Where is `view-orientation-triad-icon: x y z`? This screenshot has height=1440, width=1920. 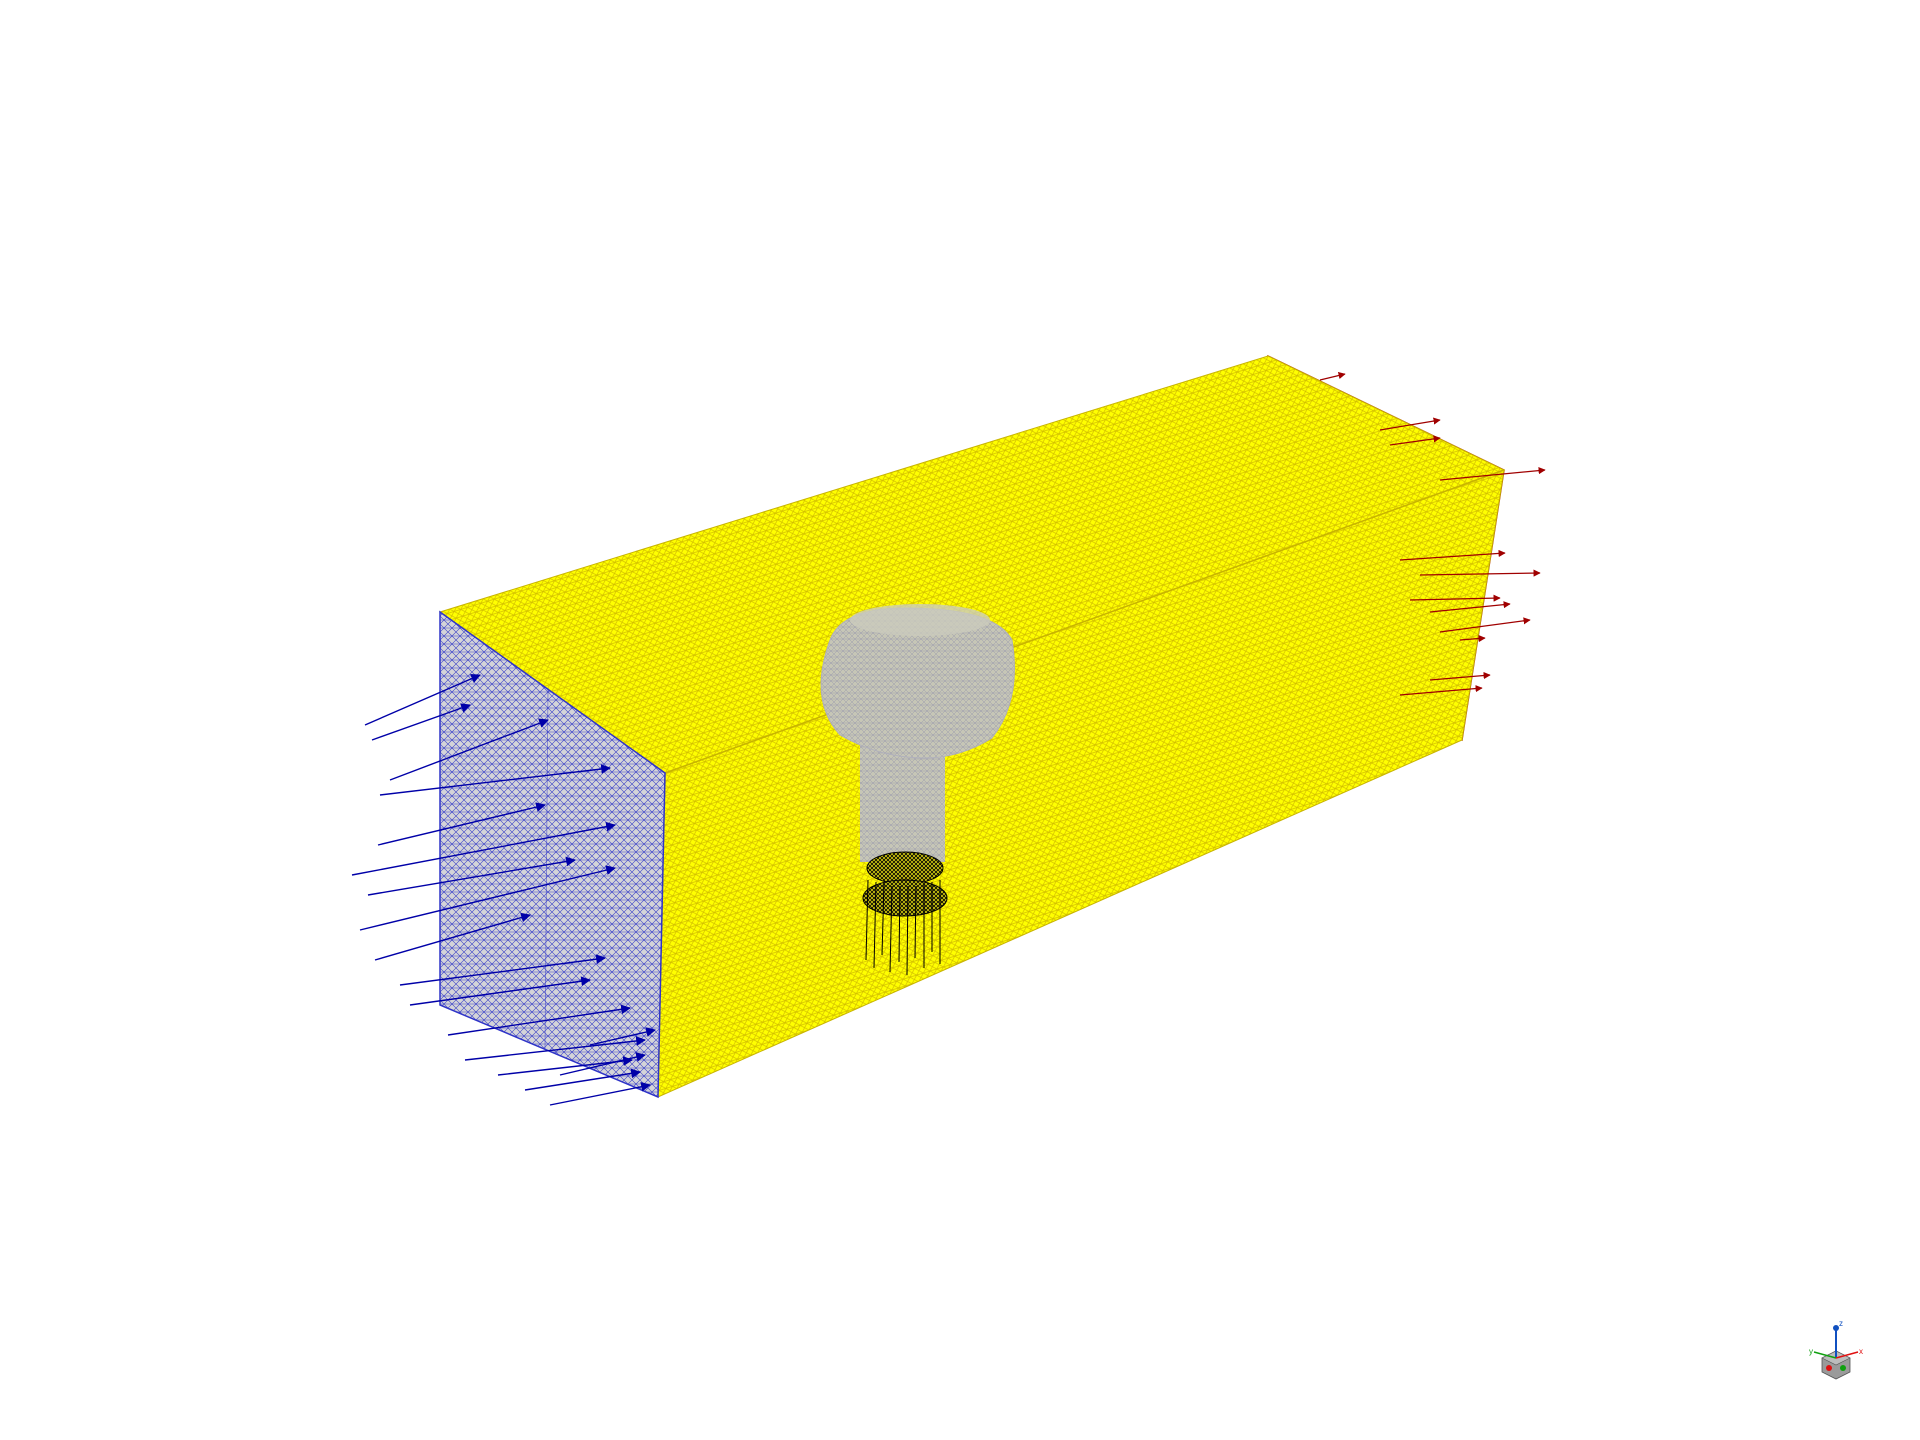
view-orientation-triad-icon: x y z is located at coordinates (1836, 1352).